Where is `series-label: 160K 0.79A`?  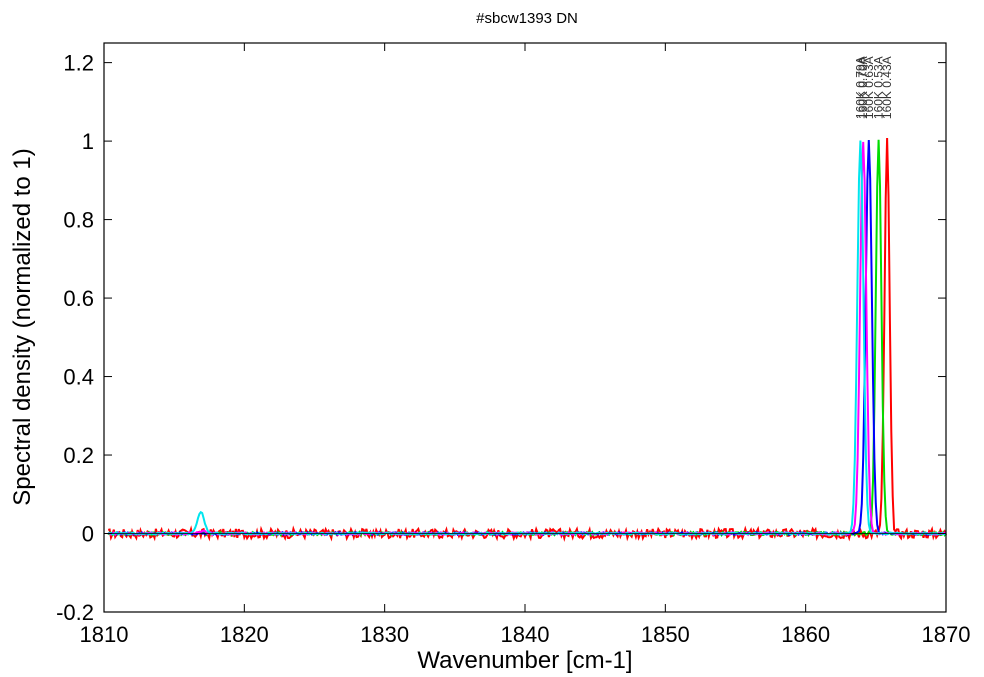 series-label: 160K 0.79A is located at coordinates (860, 87).